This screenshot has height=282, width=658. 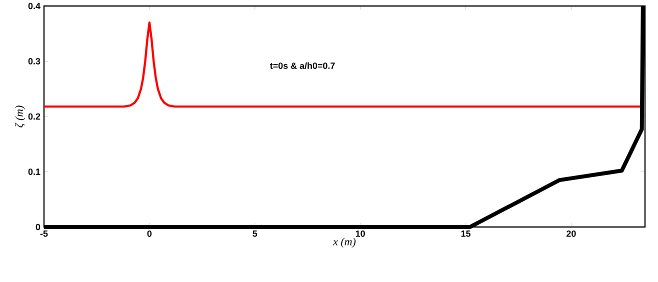 What do you see at coordinates (34, 116) in the screenshot?
I see `y-tick-label: 0.2` at bounding box center [34, 116].